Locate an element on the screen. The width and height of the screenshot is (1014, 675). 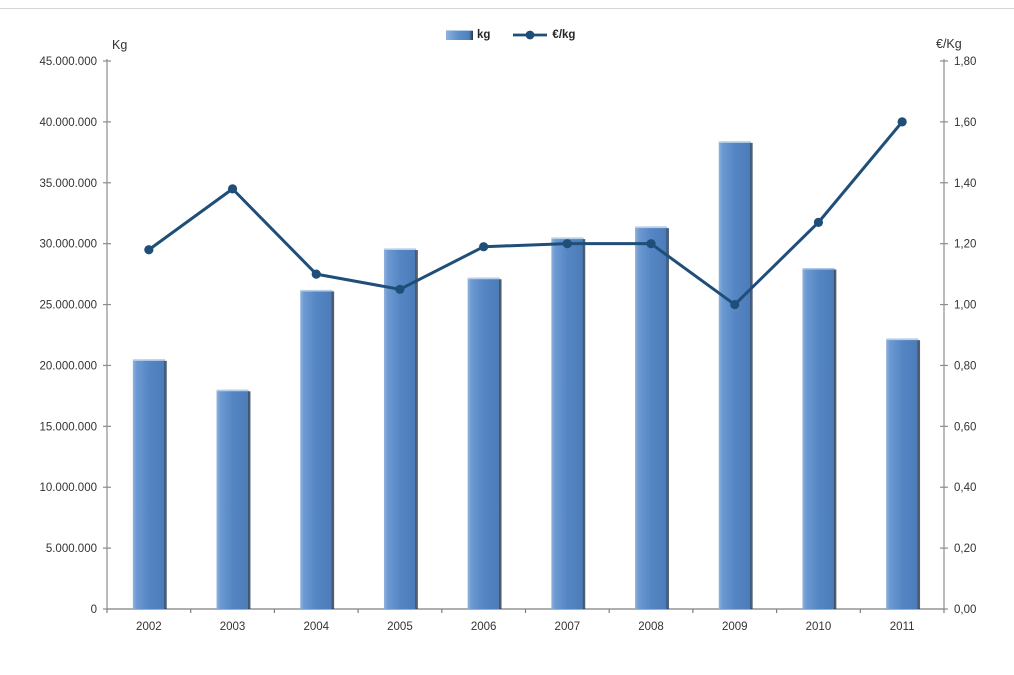
chart-legend: kg €/kg is located at coordinates (510, 35).